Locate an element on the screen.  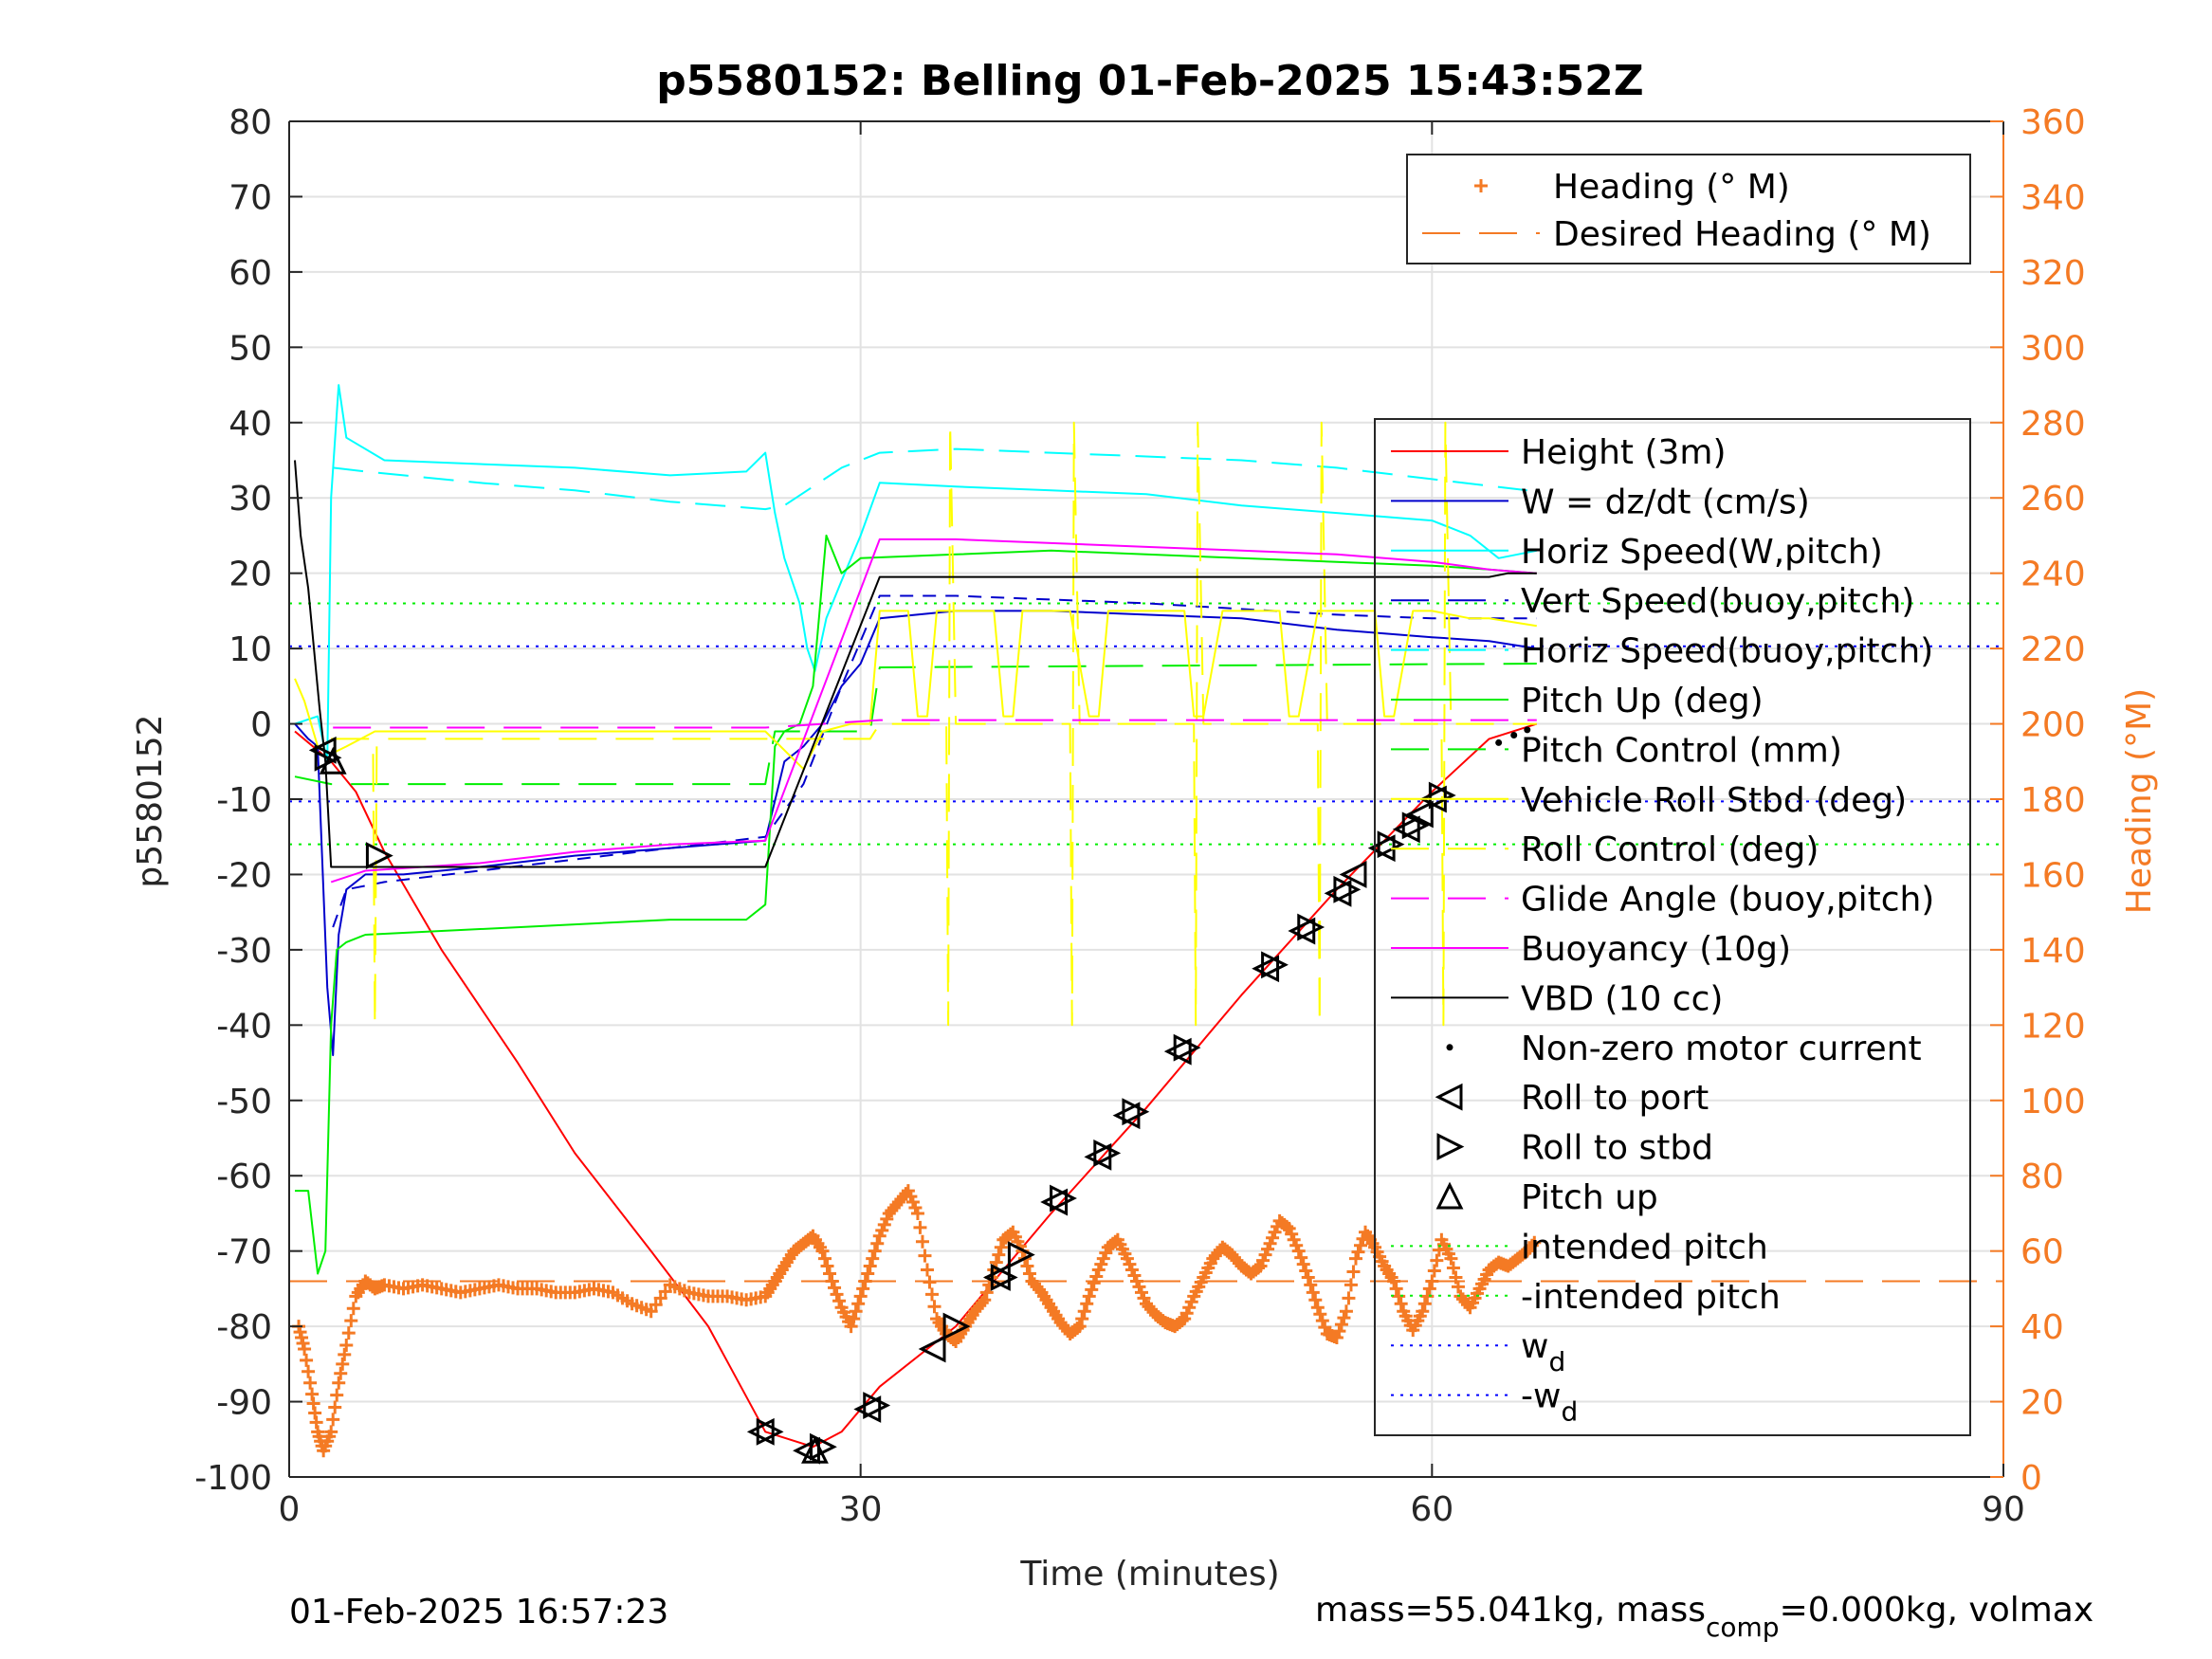
y-tick-label-left: -20 is located at coordinates (244, 875).